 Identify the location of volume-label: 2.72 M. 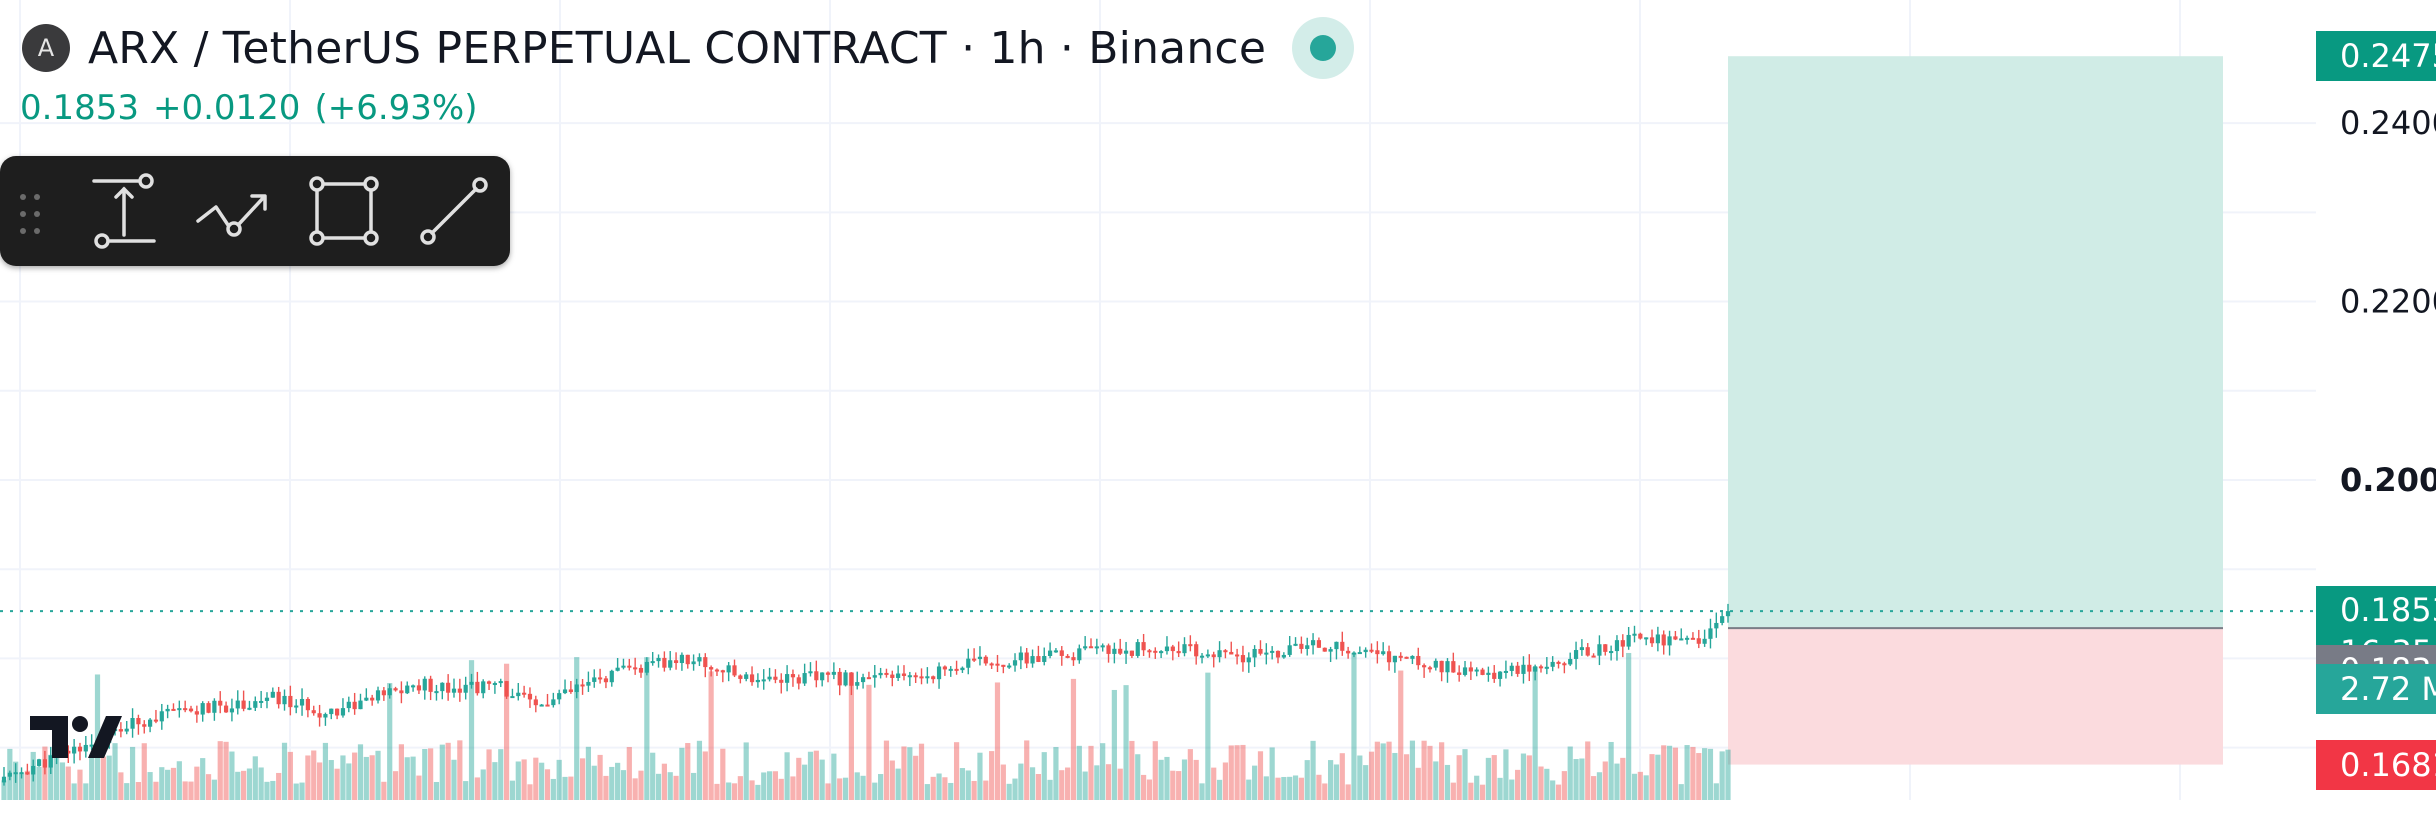
(2376, 689).